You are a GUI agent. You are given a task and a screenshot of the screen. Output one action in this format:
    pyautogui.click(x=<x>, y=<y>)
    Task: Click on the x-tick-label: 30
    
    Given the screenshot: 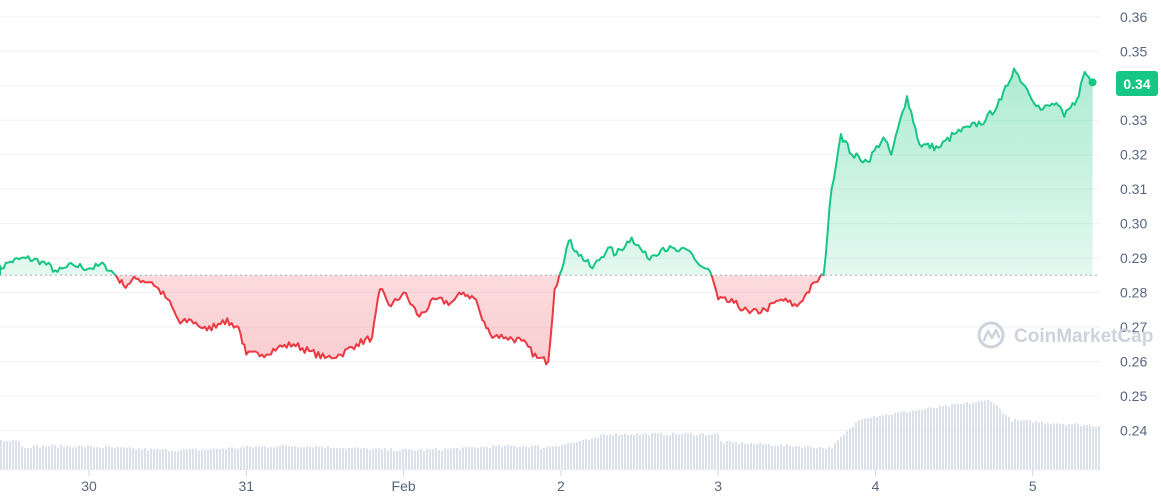 What is the action you would take?
    pyautogui.click(x=89, y=486)
    